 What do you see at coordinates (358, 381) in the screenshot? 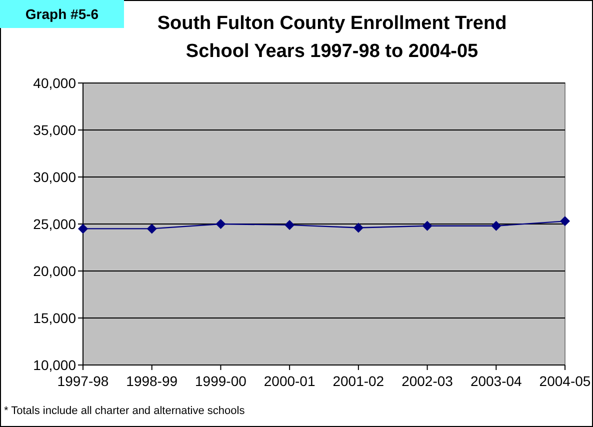
I see `x-tick-label: 2001-02` at bounding box center [358, 381].